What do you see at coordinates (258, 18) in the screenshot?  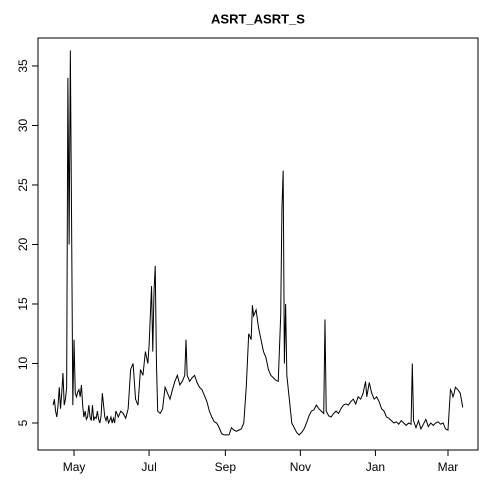 I see `chart-title: ASRT_ASRT_S` at bounding box center [258, 18].